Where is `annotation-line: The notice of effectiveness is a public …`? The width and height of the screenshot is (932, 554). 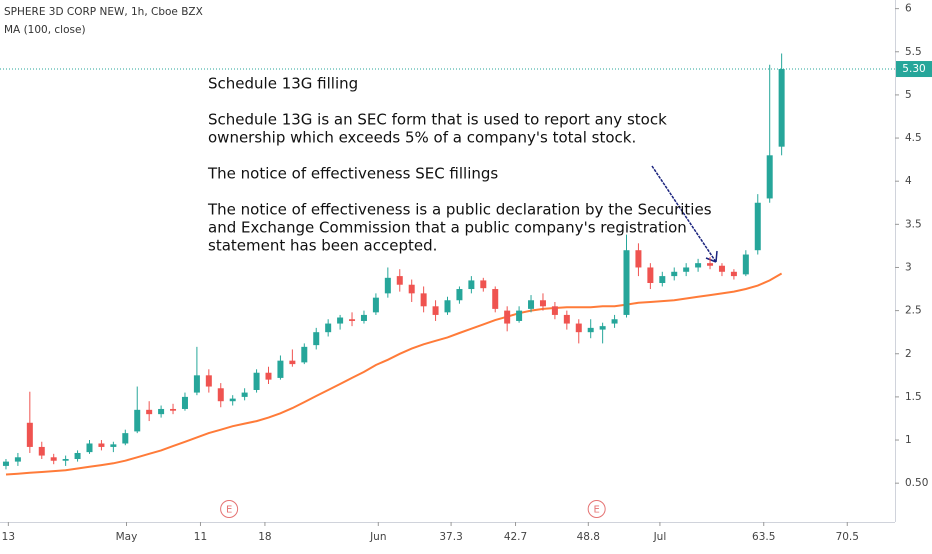 annotation-line: The notice of effectiveness is a public … is located at coordinates (459, 210).